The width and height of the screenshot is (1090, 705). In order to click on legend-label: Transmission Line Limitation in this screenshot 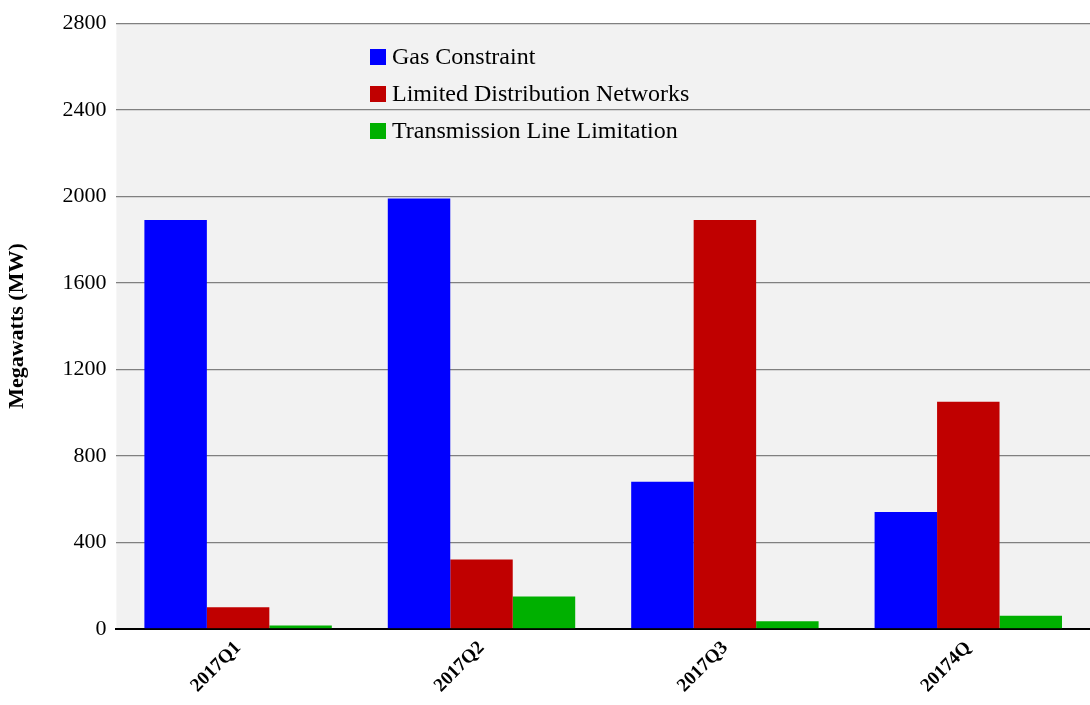, I will do `click(535, 130)`.